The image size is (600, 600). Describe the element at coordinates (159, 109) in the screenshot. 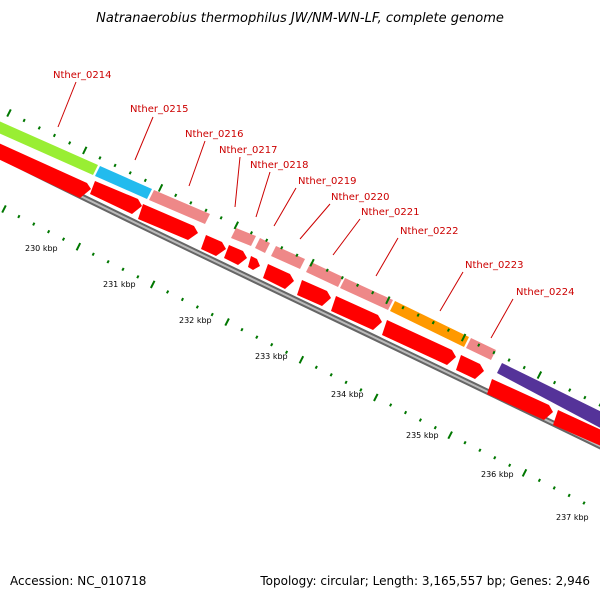

I see `gene-label-0215: Nther_0215` at that location.